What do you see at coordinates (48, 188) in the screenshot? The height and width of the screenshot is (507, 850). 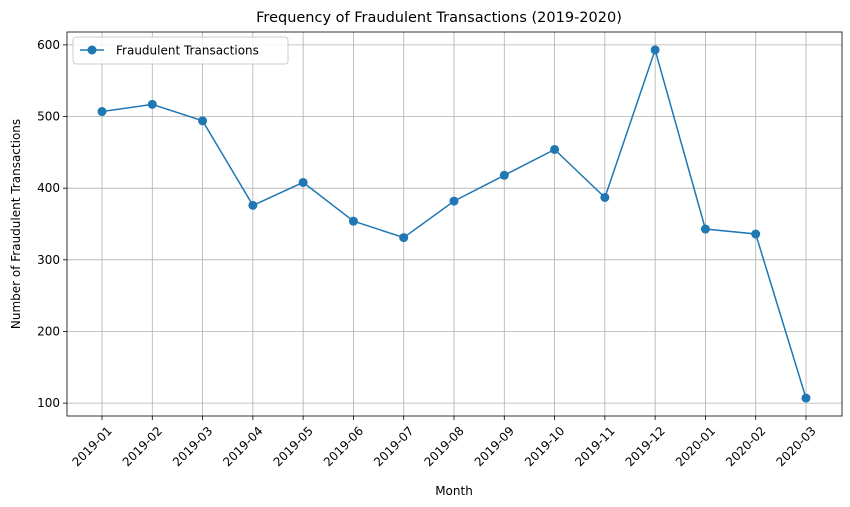 I see `y-tick-label: 400` at bounding box center [48, 188].